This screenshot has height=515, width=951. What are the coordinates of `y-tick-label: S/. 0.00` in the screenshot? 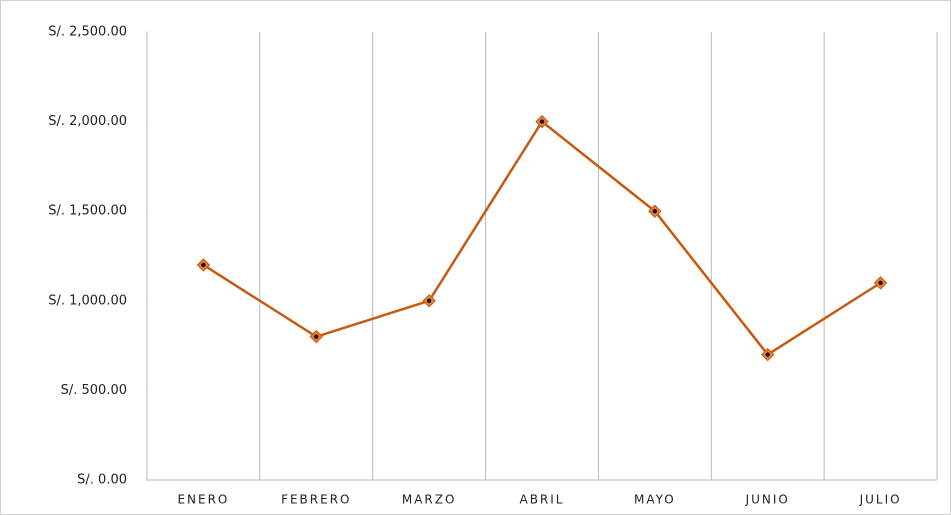 It's located at (102, 480).